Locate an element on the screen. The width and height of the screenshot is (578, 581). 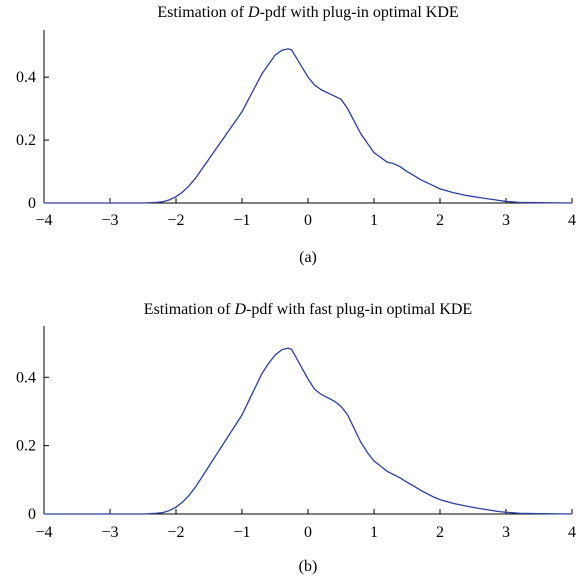
panel-caption-b: (b) is located at coordinates (308, 566).